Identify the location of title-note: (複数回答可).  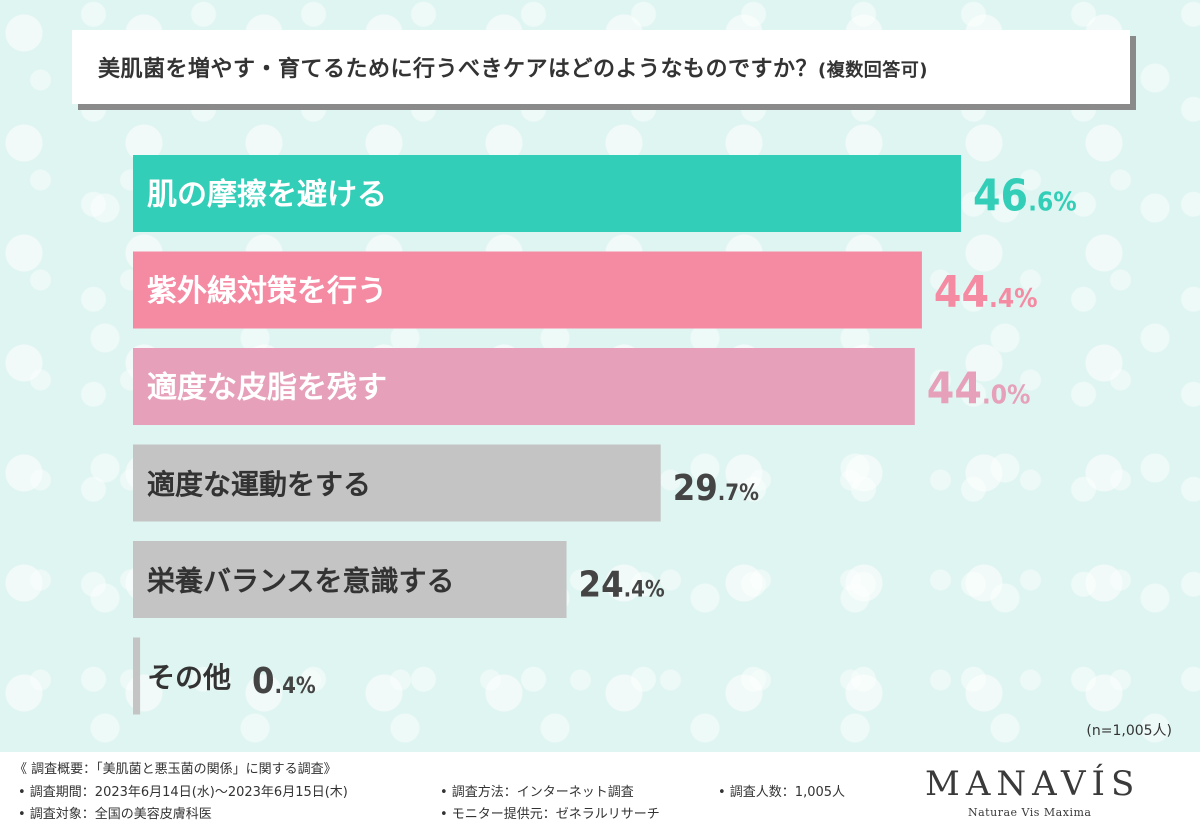
(873, 70).